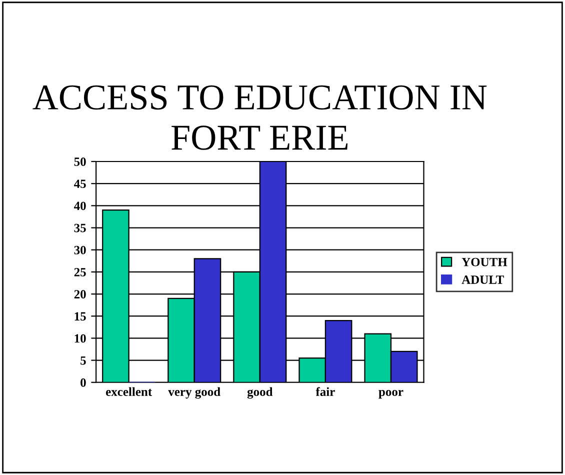 This screenshot has height=475, width=565. Describe the element at coordinates (83, 360) in the screenshot. I see `y-tick-label: 5` at that location.